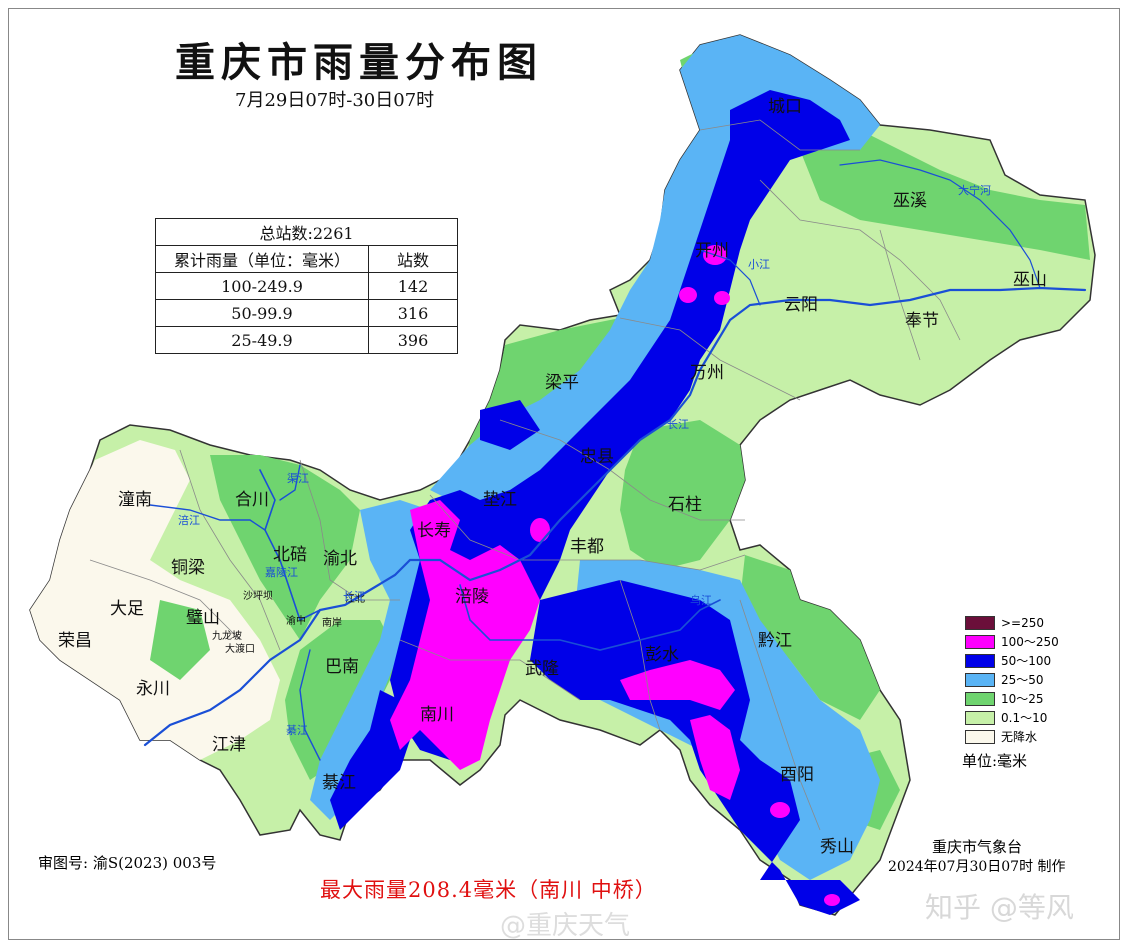 The height and width of the screenshot is (950, 1130). Describe the element at coordinates (203, 618) in the screenshot. I see `place-label-bishan: 璧山` at that location.